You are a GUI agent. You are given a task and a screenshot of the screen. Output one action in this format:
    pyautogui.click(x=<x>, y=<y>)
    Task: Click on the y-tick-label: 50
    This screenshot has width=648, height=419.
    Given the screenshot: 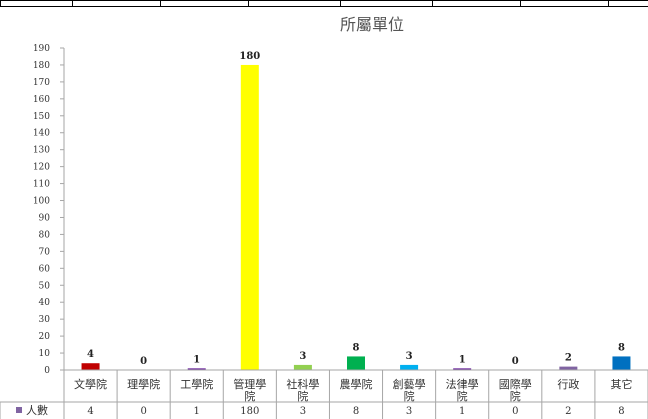 What is the action you would take?
    pyautogui.click(x=45, y=286)
    